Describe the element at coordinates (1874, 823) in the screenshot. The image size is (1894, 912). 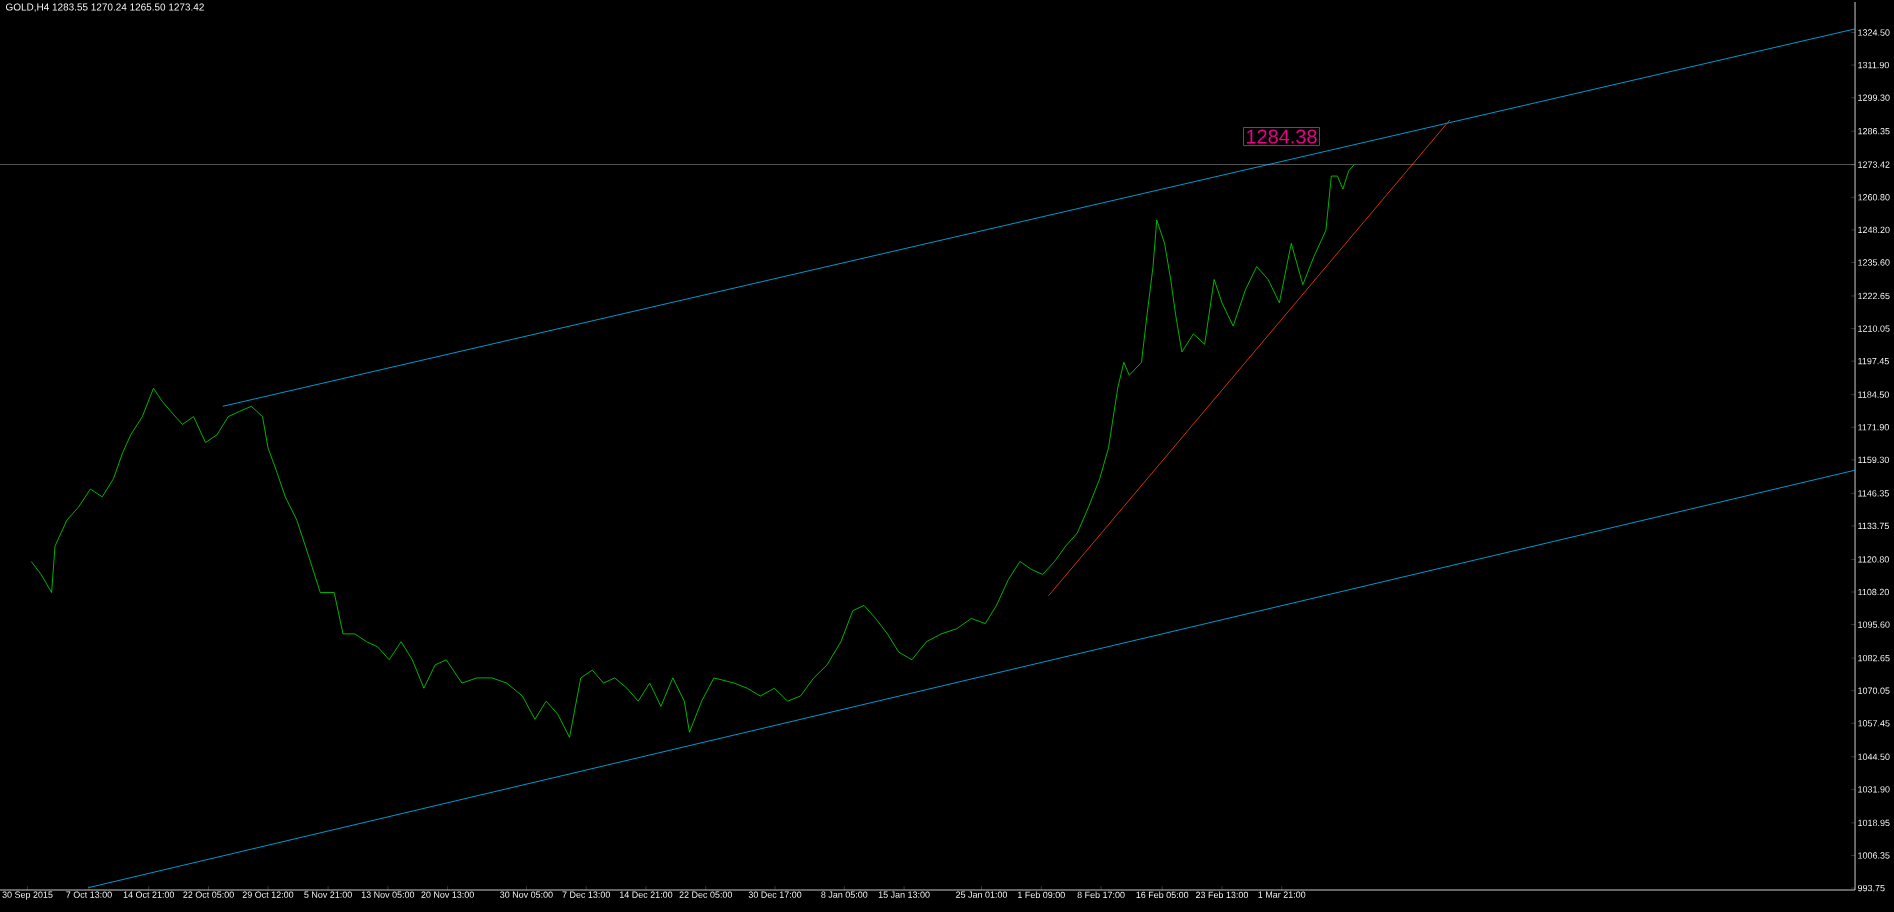
I see `y-tick-label: 1018.95` at that location.